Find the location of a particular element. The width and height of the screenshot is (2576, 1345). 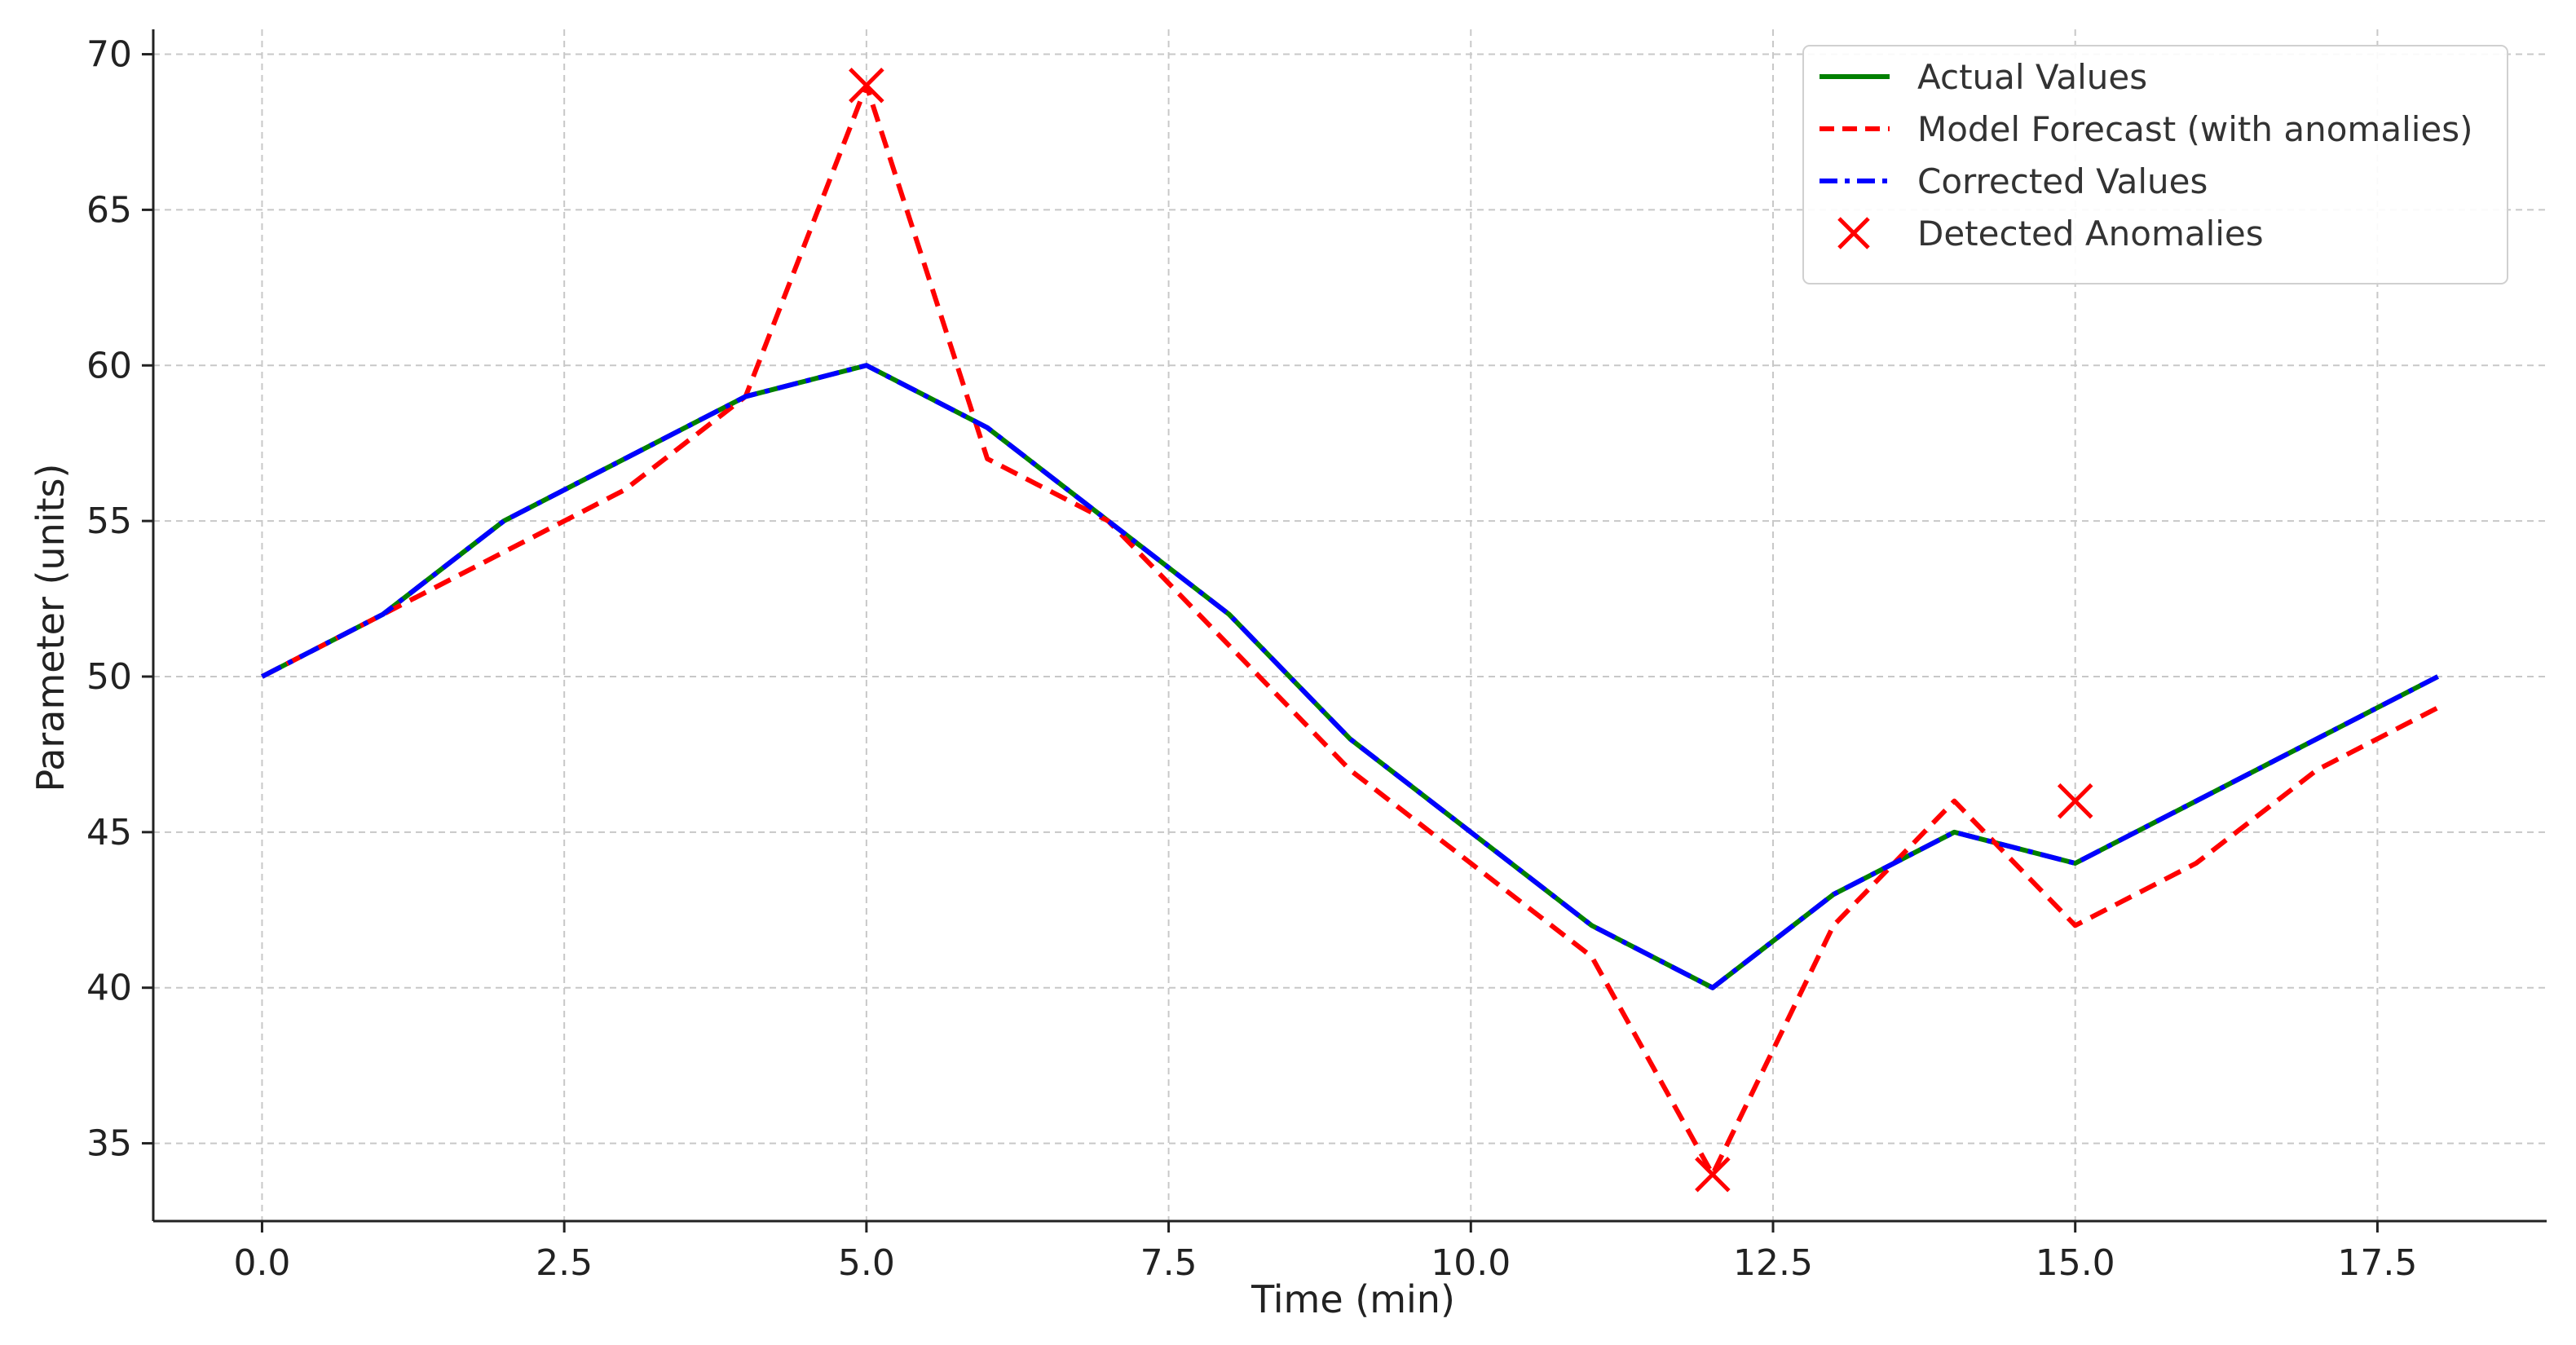

x-axis-title: Time (min) is located at coordinates (1353, 1299).